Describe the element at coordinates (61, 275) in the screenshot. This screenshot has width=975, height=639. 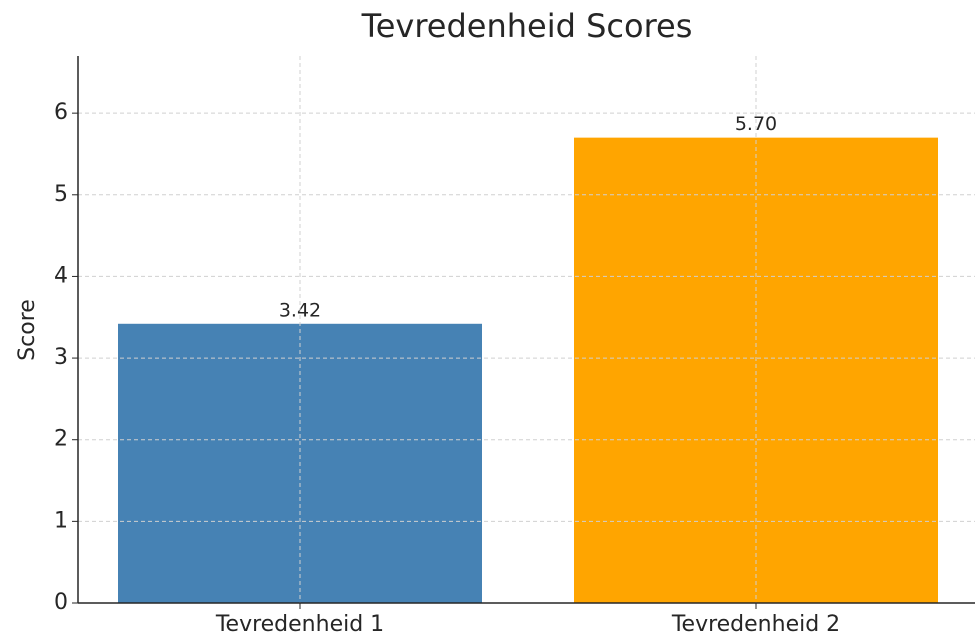
I see `y-tick-label: 4` at that location.